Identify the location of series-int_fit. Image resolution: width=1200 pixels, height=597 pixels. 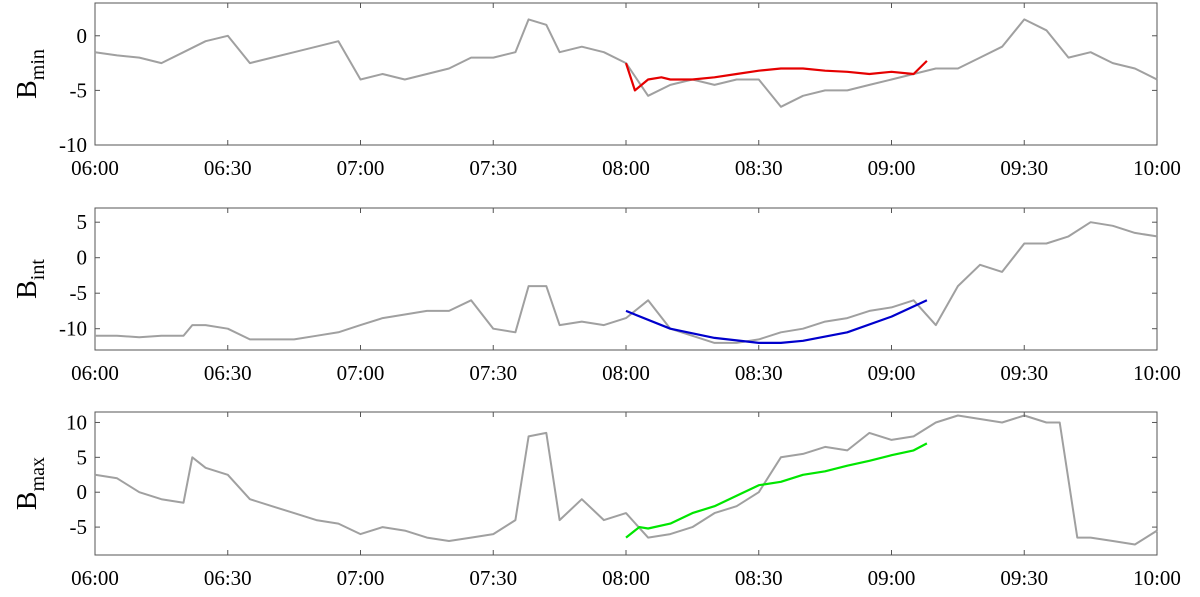
(776, 321).